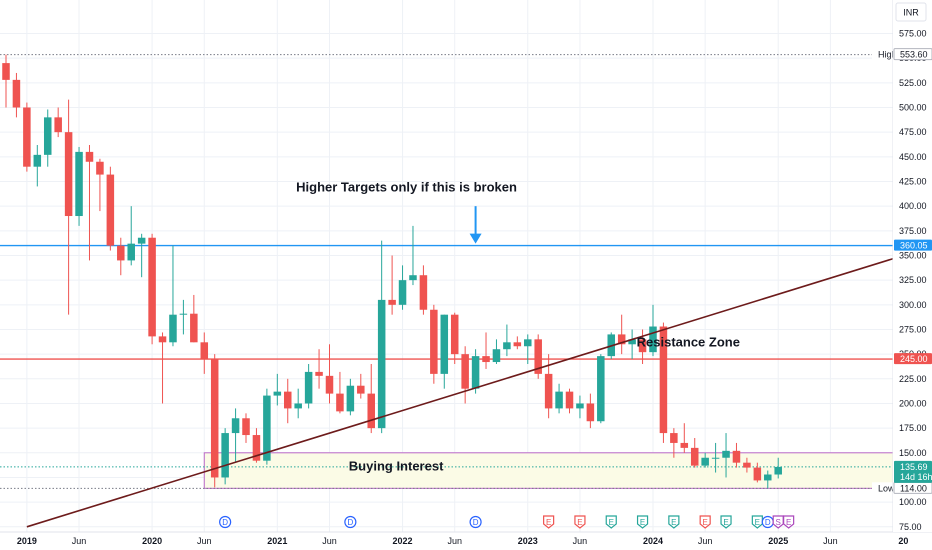 This screenshot has width=932, height=550. Describe the element at coordinates (886, 488) in the screenshot. I see `low-line-tag: Low` at that location.